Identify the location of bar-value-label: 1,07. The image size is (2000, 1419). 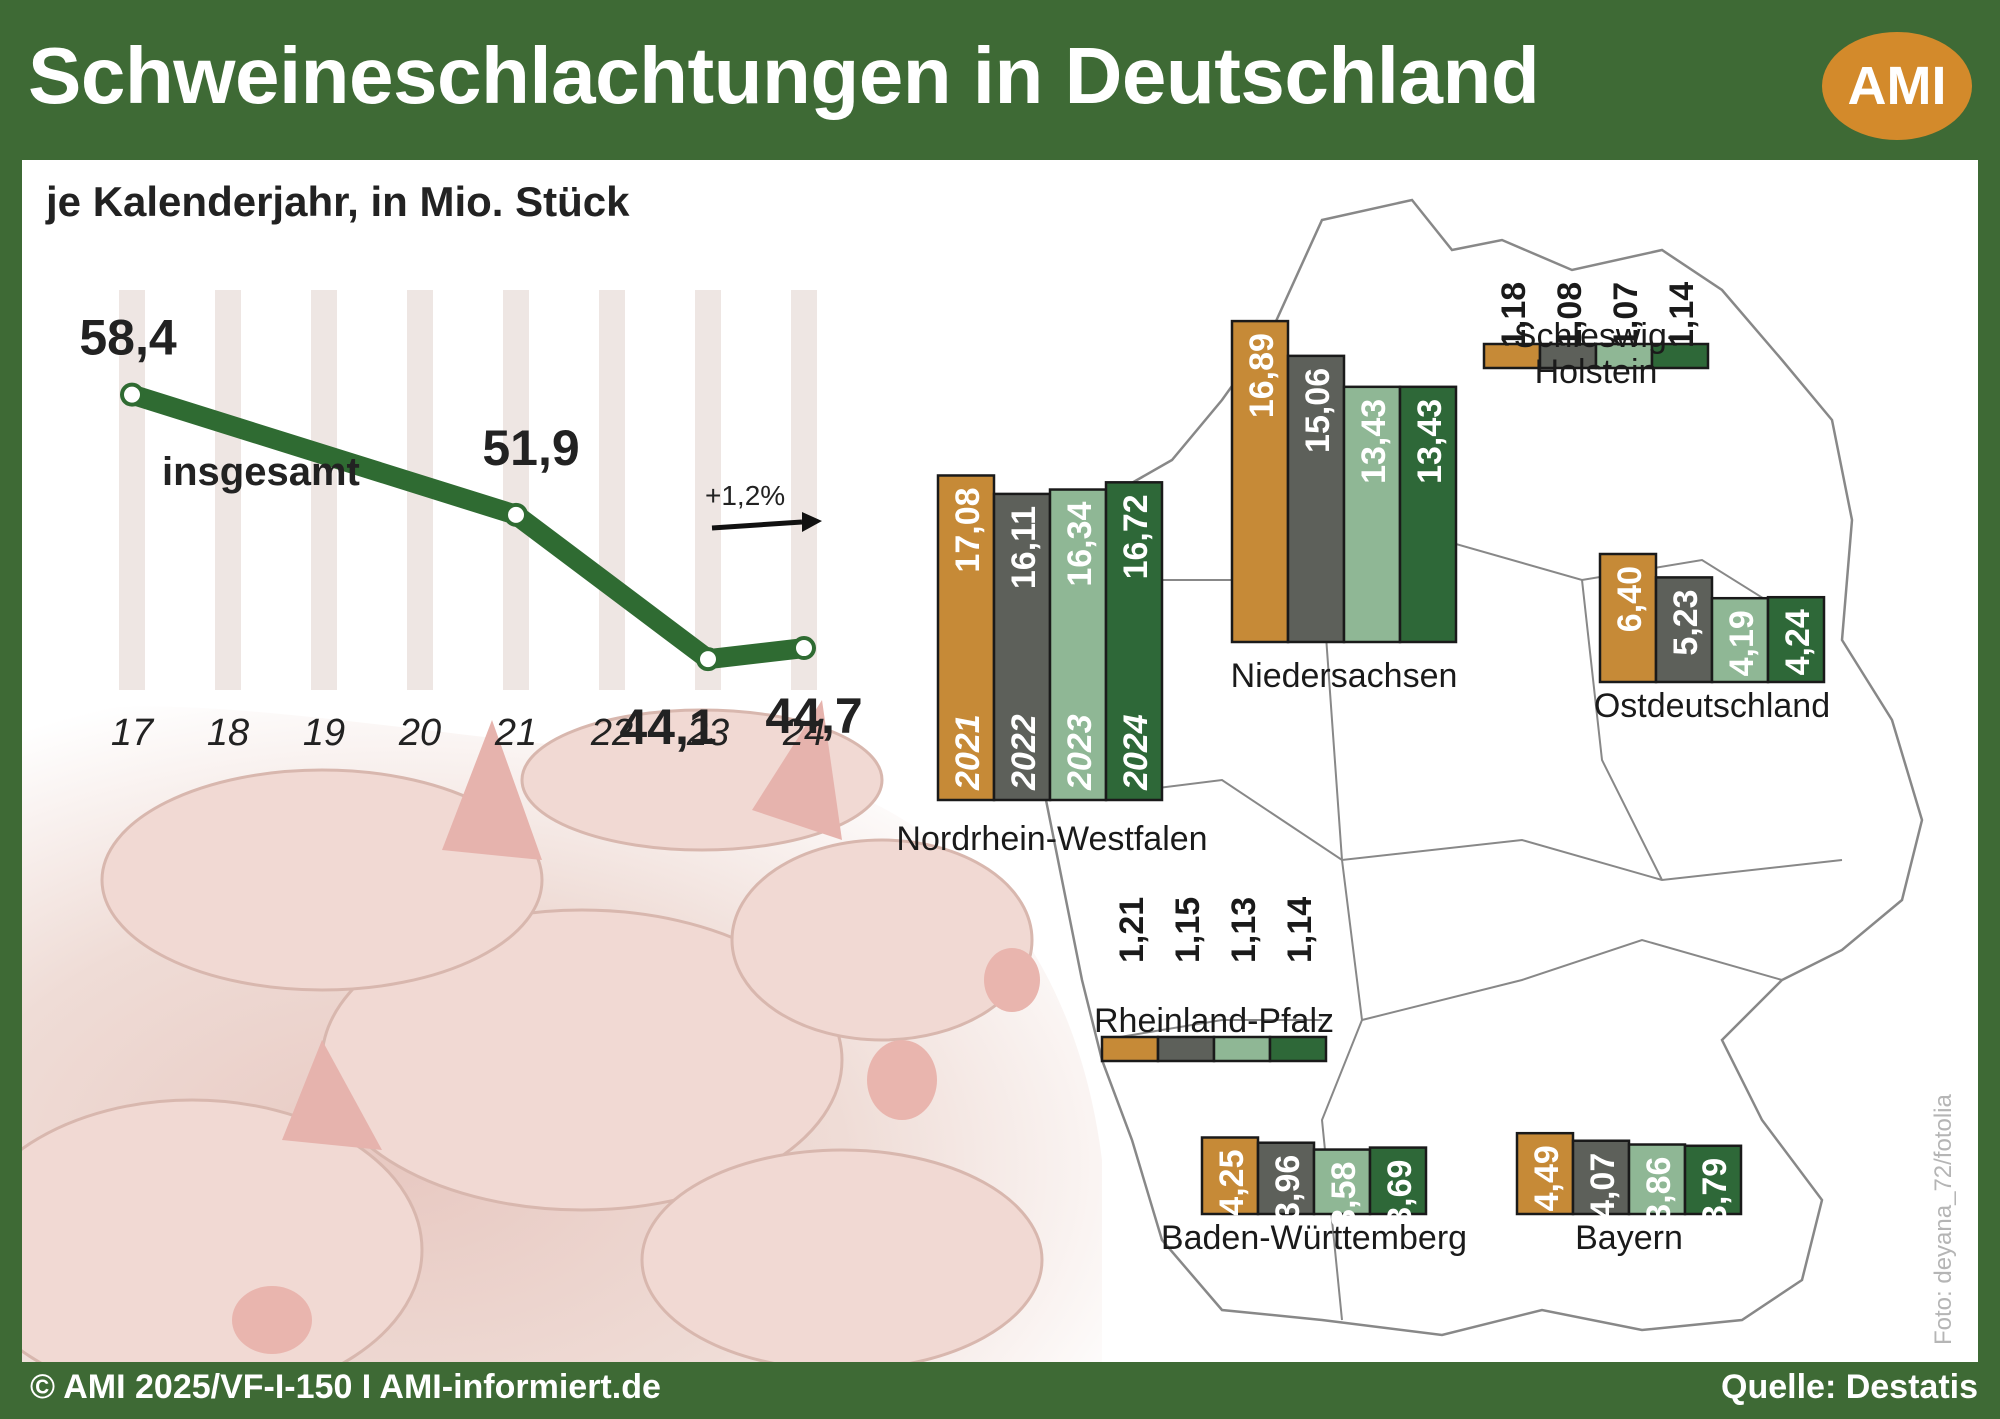
(1626, 315).